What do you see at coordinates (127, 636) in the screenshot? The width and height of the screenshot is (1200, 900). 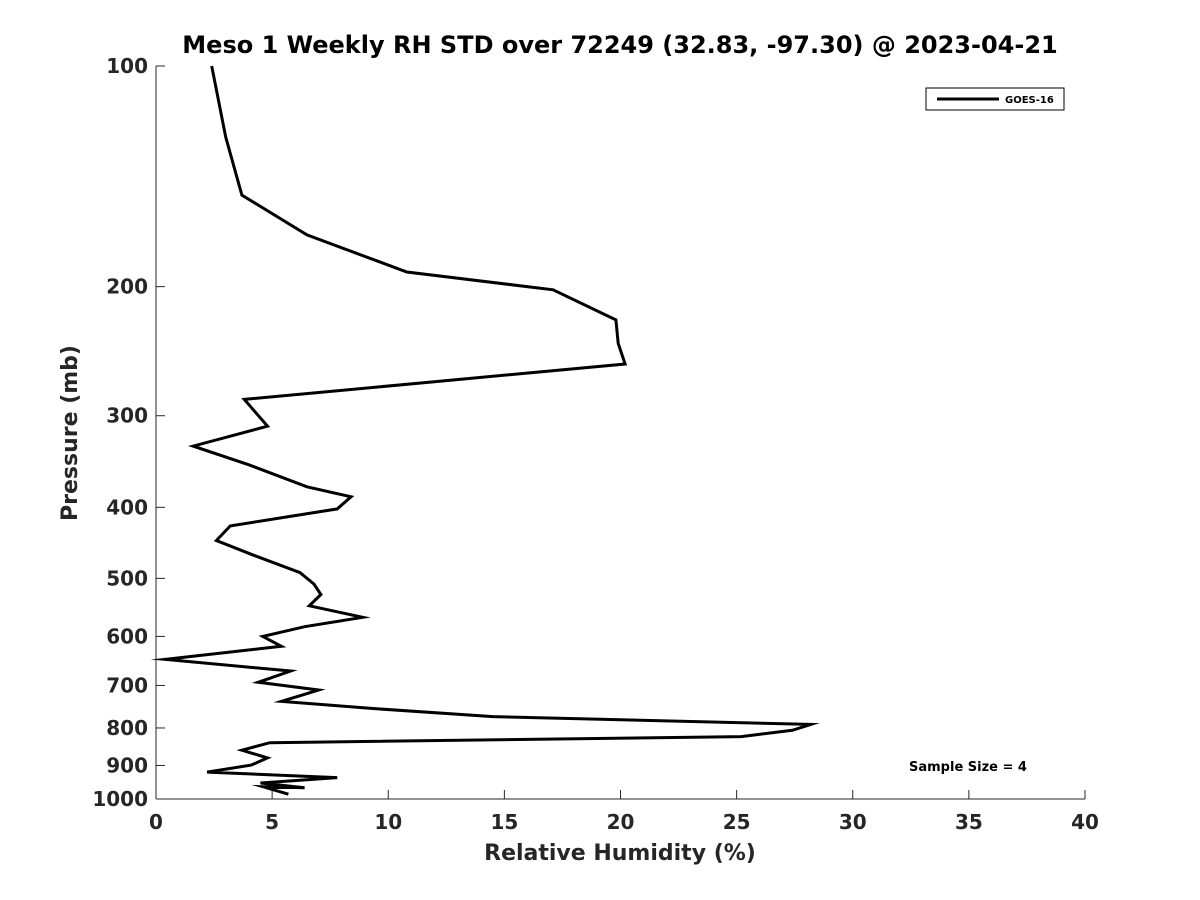 I see `y-tick-label: 600` at bounding box center [127, 636].